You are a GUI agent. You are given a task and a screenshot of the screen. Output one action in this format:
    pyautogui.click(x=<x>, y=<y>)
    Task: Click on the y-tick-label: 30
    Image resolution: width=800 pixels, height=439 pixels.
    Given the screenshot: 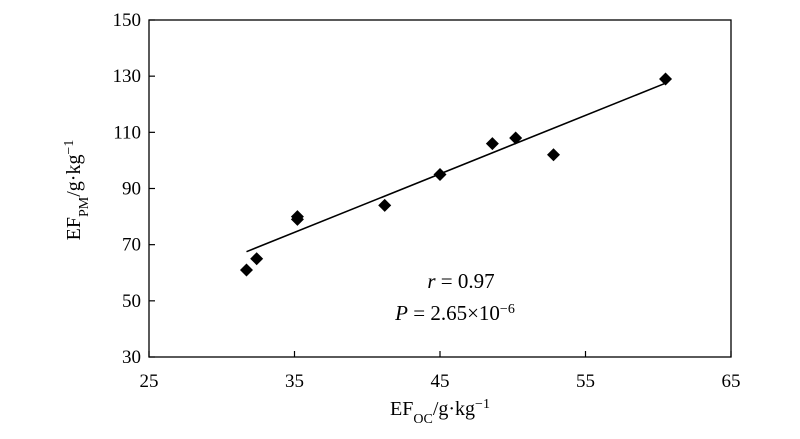 What is the action you would take?
    pyautogui.click(x=131, y=357)
    